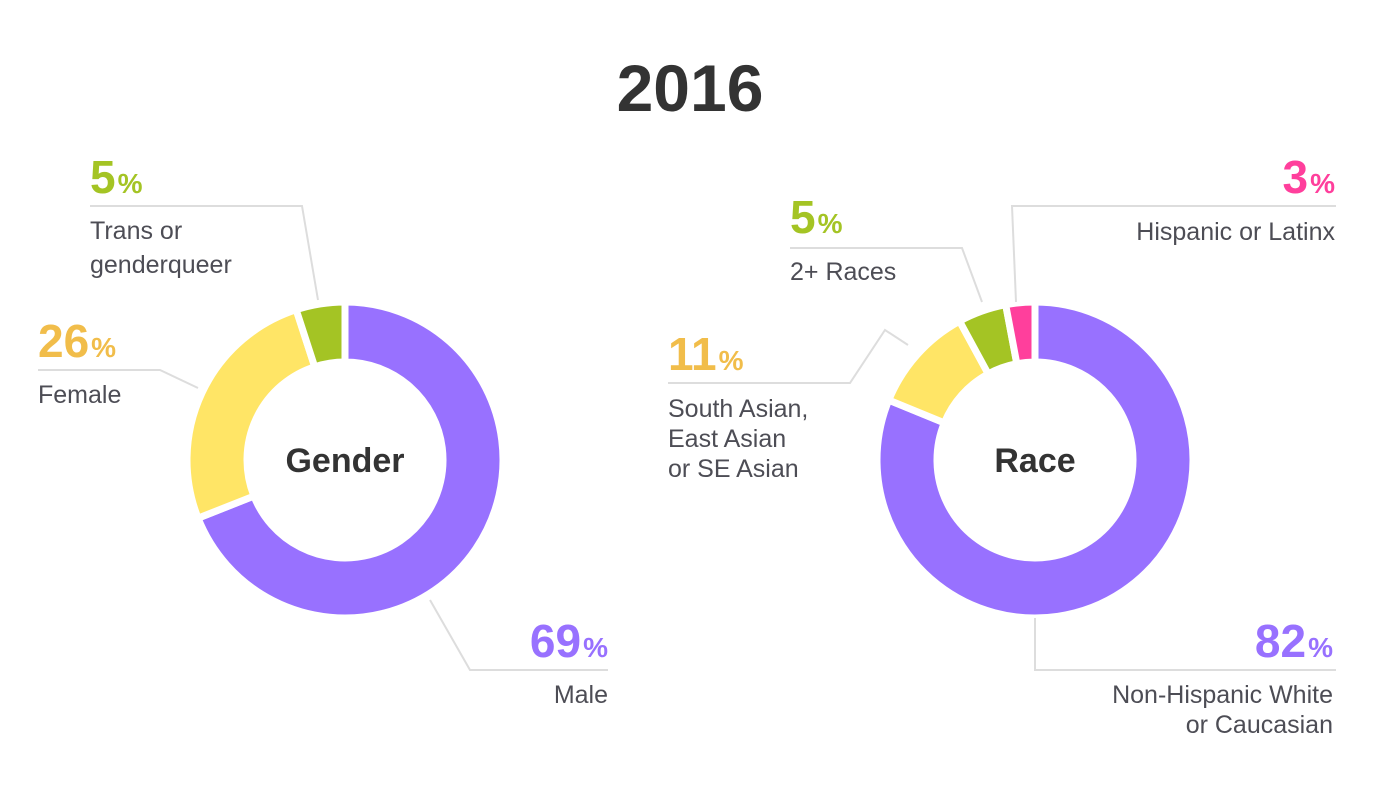 This screenshot has width=1380, height=800. I want to click on category-label-gender-trans-or-genderqueer: genderqueer, so click(161, 265).